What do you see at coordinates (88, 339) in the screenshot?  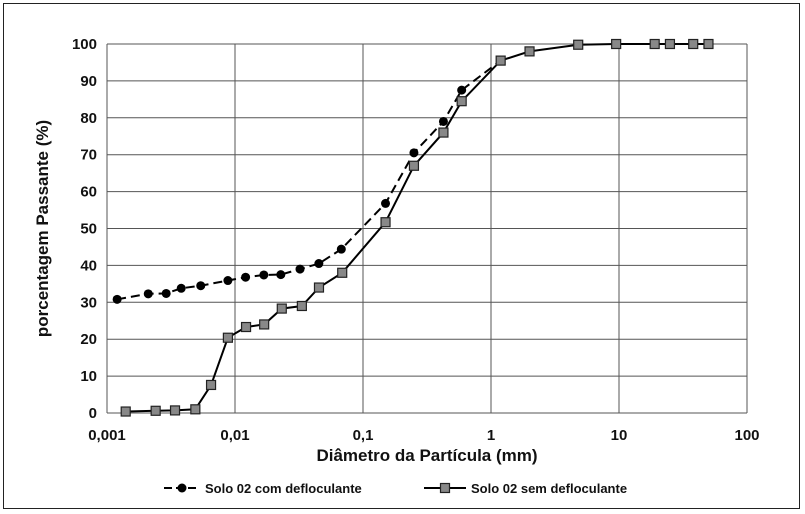 I see `y-tick-label: 20` at bounding box center [88, 339].